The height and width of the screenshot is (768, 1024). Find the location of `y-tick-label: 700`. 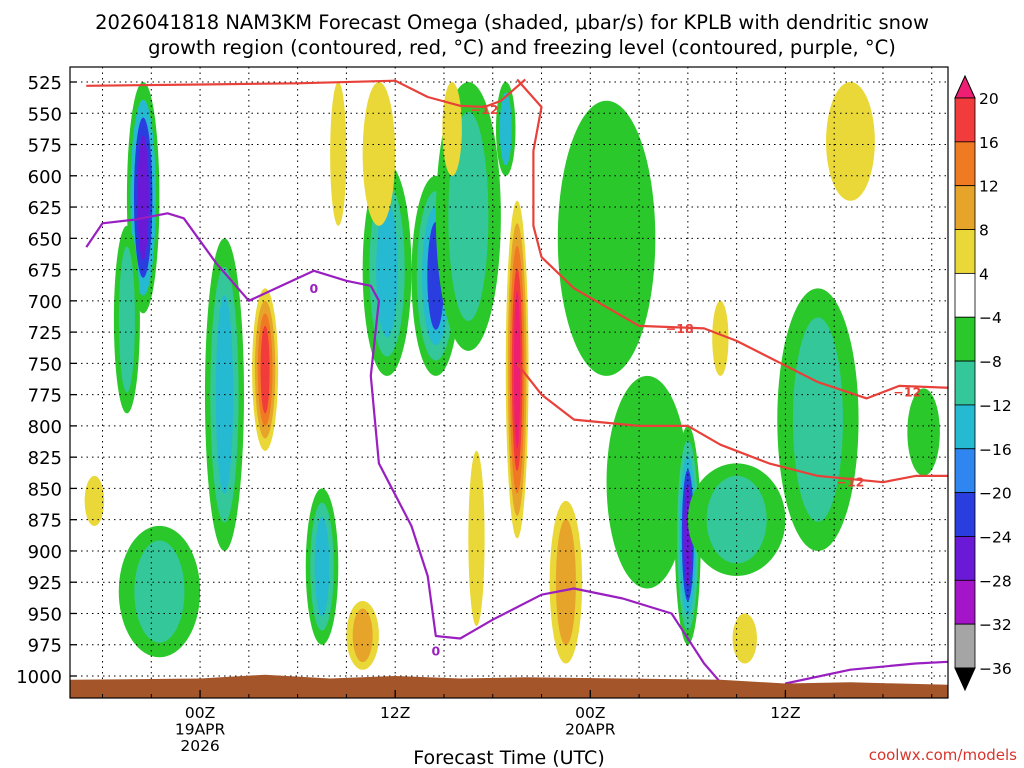

y-tick-label: 700 is located at coordinates (45, 302).